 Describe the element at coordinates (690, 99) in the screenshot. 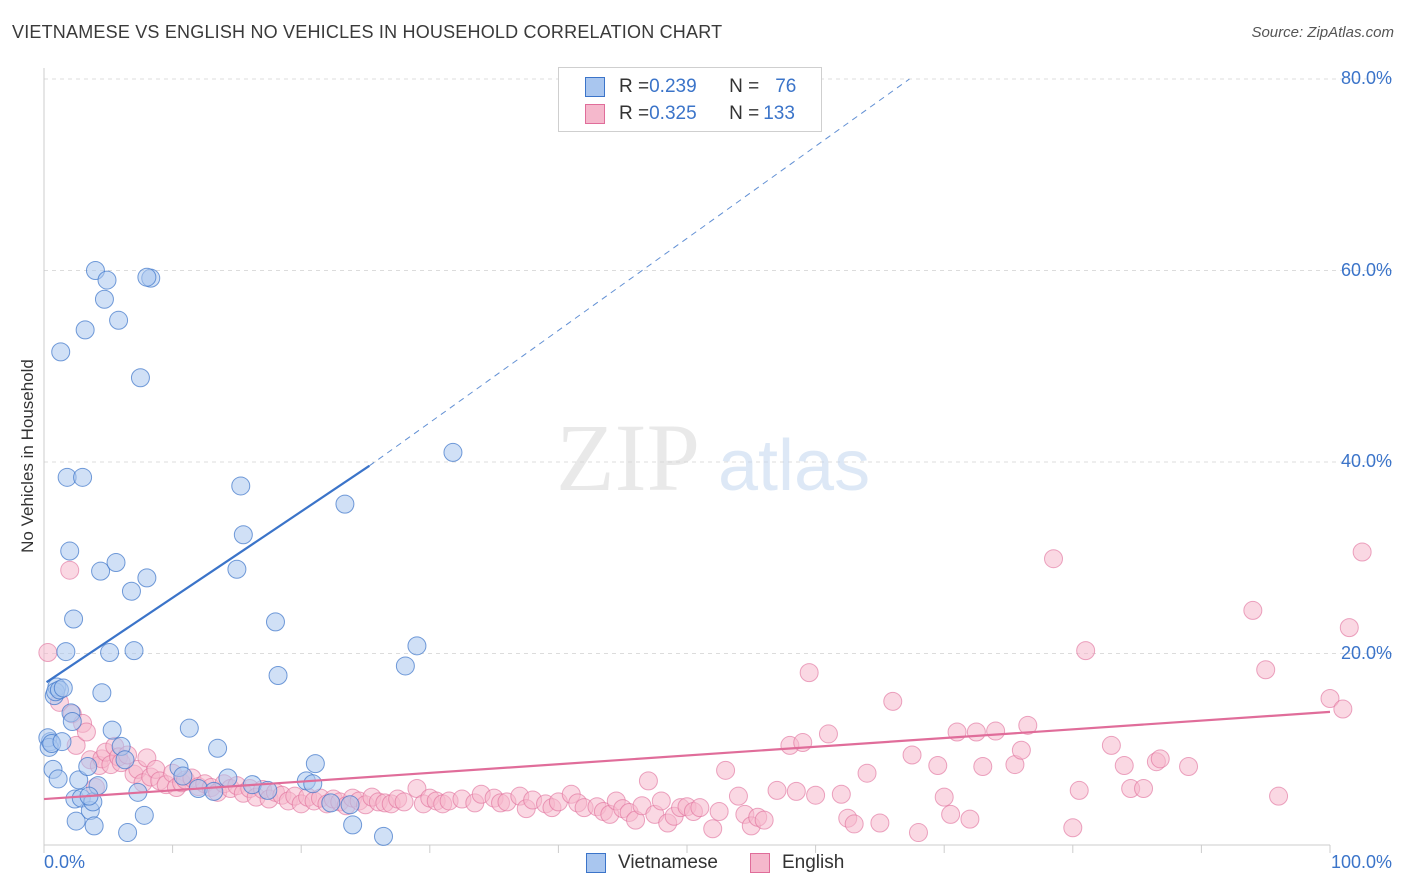

I see `correlation-legend: R = 0.239 N = 76 R = 0.325 N = 133` at that location.